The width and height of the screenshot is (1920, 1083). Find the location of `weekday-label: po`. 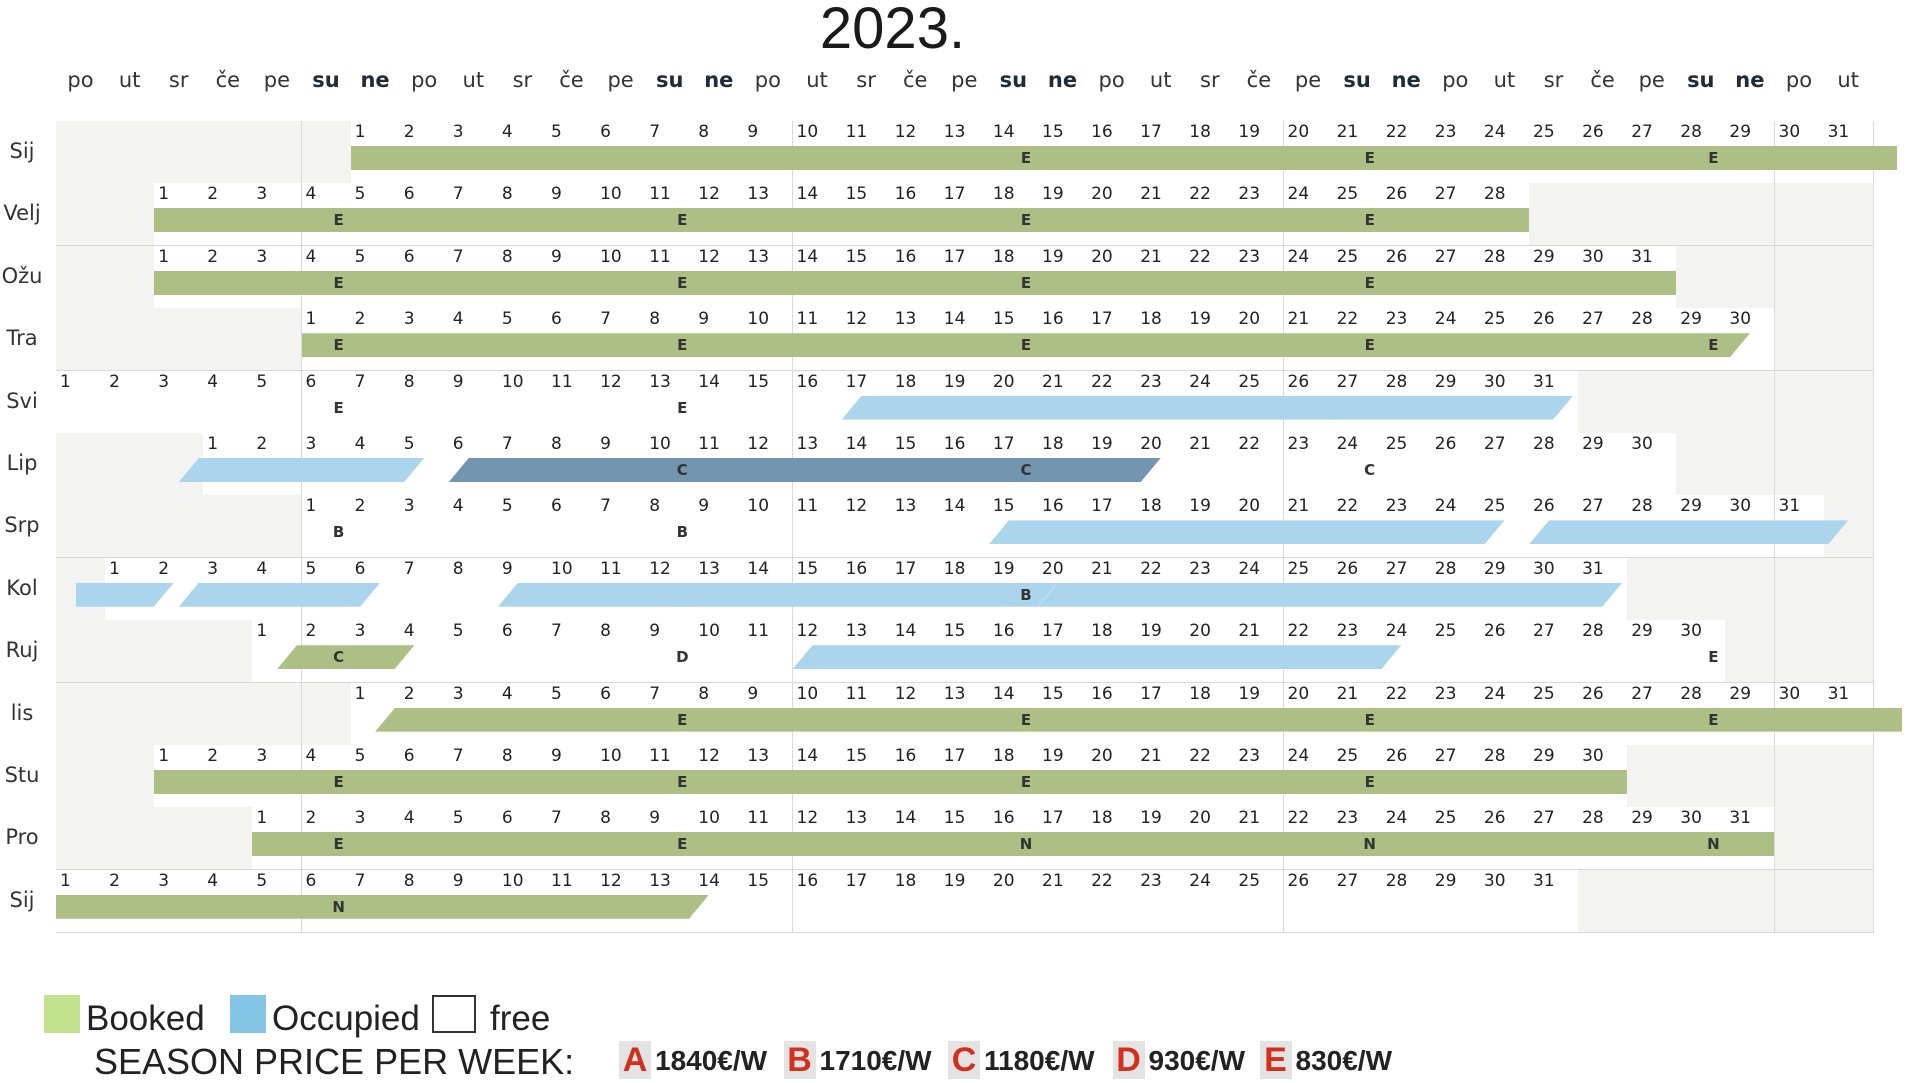

weekday-label: po is located at coordinates (767, 80).